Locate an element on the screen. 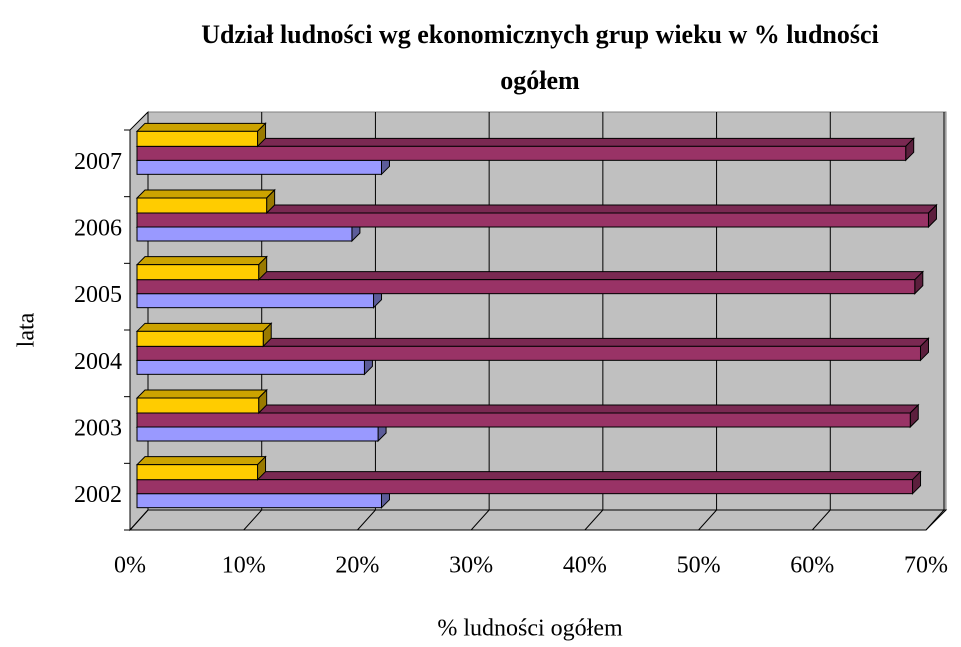  x-tick-label: 0% is located at coordinates (130, 566).